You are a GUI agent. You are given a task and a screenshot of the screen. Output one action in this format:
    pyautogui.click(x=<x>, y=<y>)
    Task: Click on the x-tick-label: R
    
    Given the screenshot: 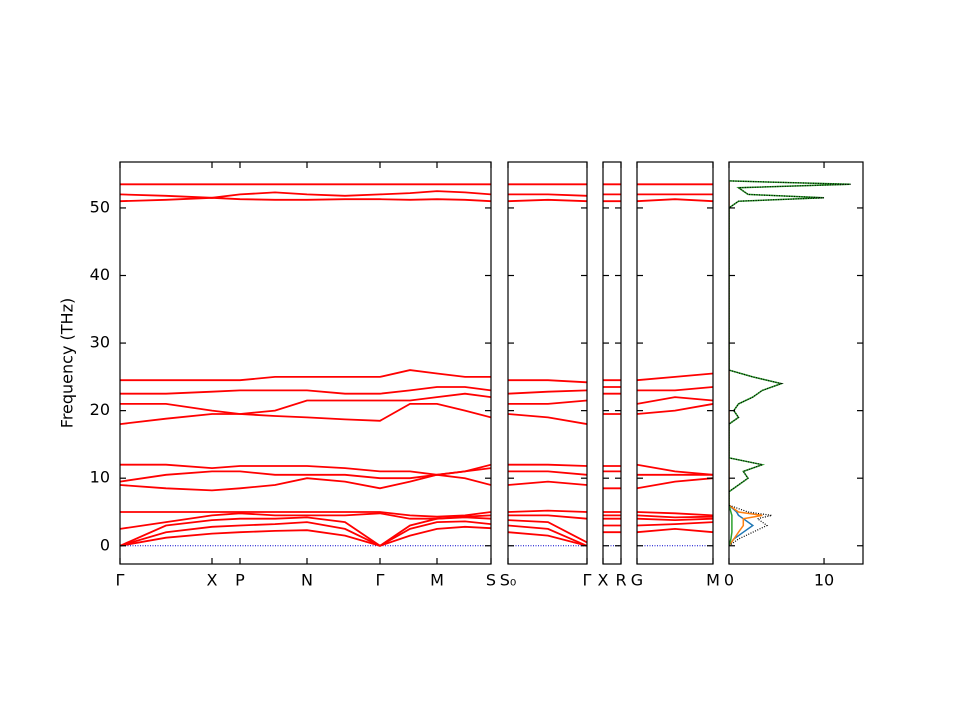 What is the action you would take?
    pyautogui.click(x=620, y=580)
    